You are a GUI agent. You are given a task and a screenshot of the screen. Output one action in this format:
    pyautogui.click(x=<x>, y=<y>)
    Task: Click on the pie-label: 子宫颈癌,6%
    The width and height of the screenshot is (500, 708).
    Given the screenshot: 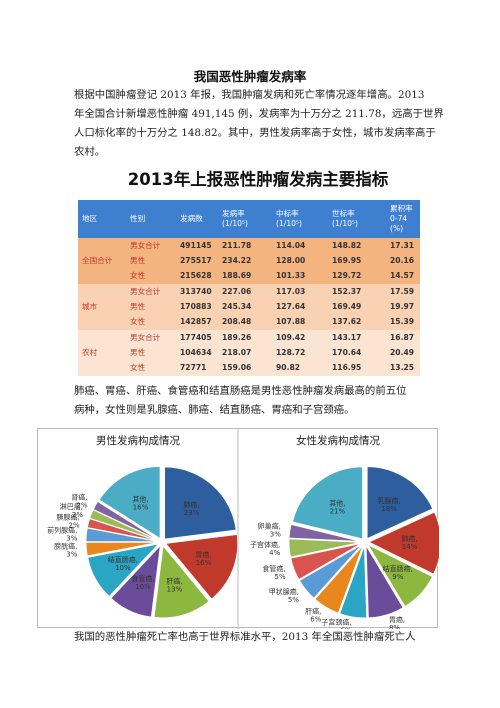 What is the action you would take?
    pyautogui.click(x=336, y=623)
    